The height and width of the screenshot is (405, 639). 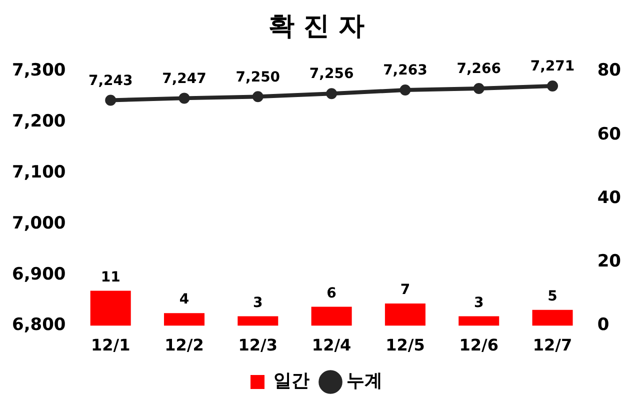 I want to click on x-tick-label: 12/2, so click(x=184, y=345).